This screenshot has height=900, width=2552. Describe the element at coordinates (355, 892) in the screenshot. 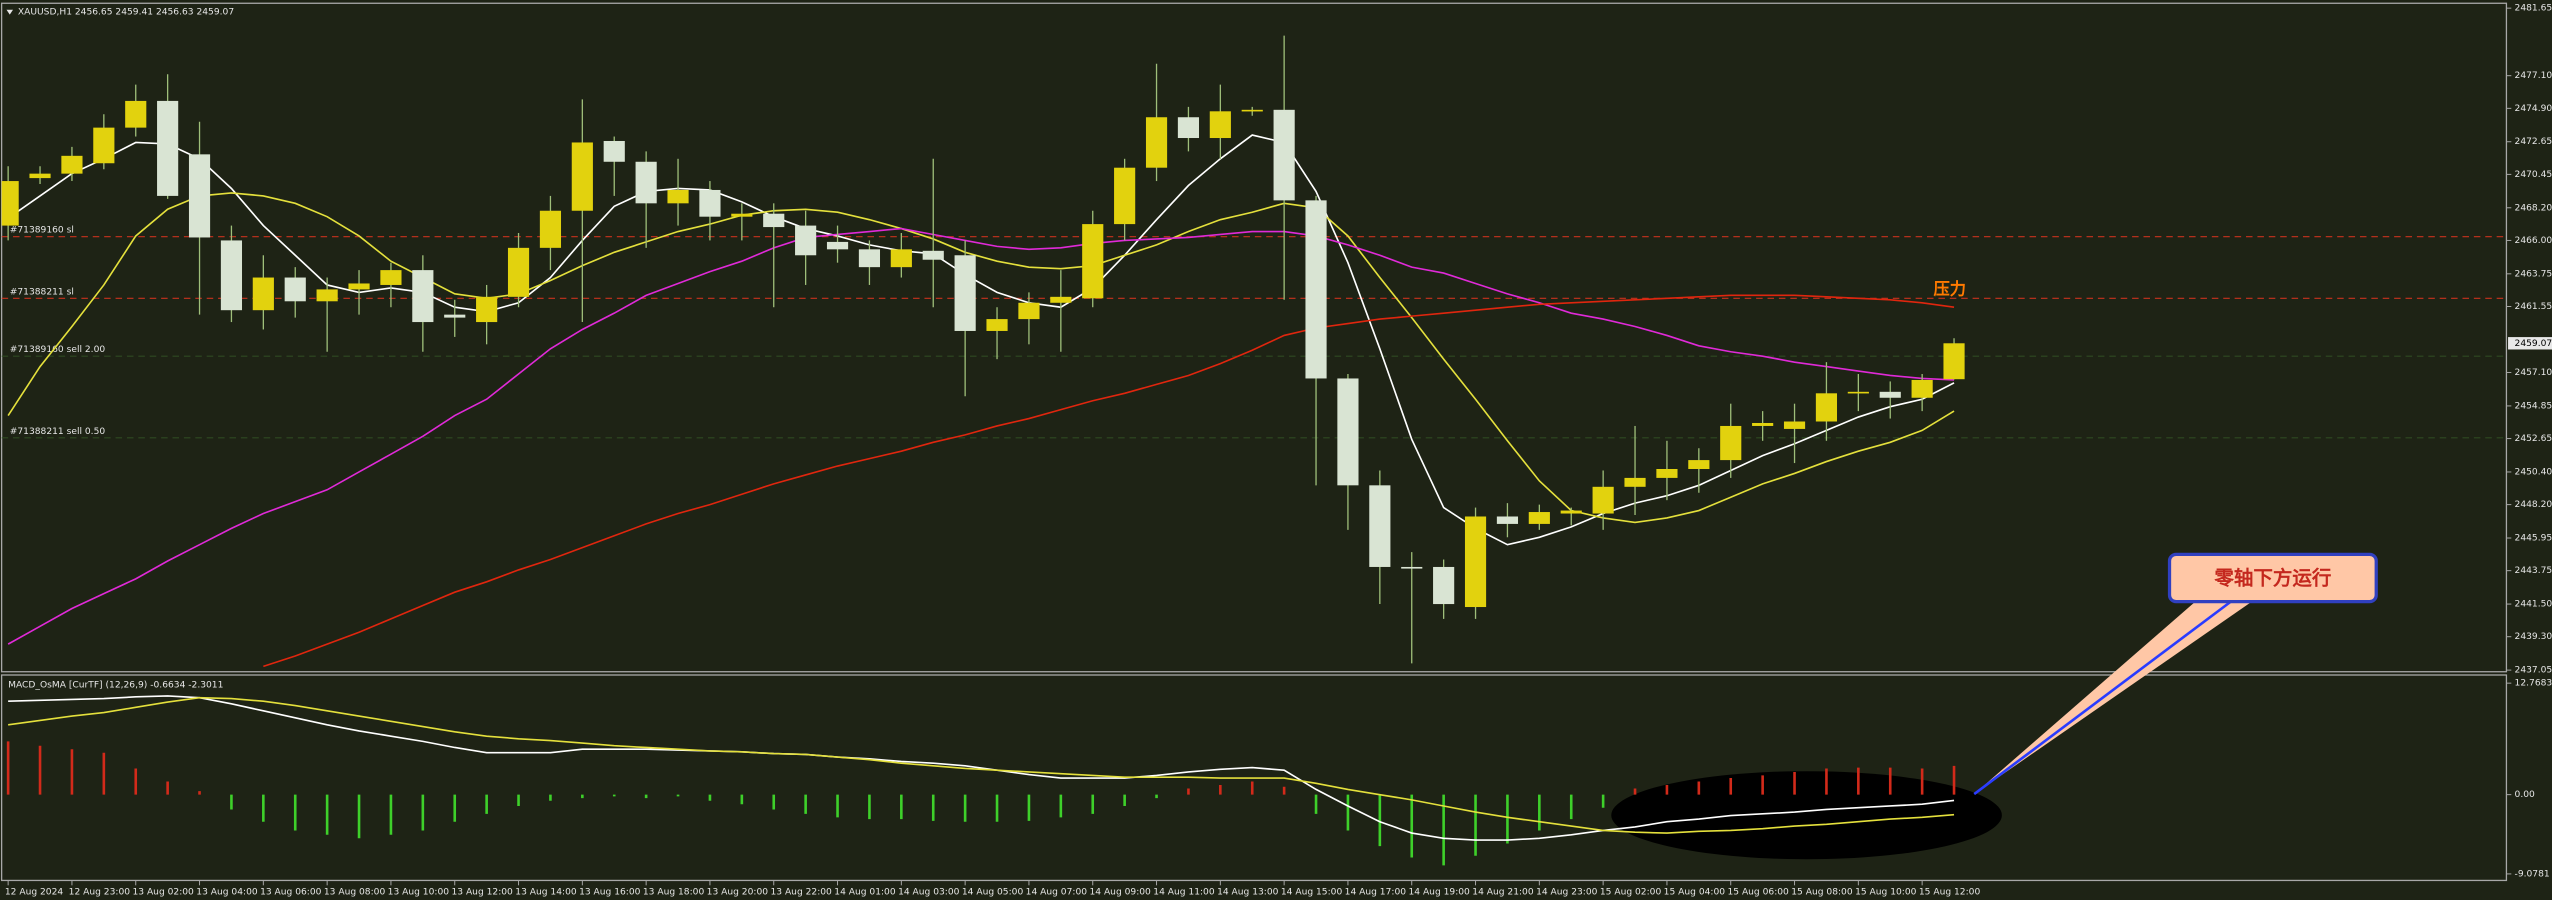

I see `x-tick-label: 13 Aug 08:00` at that location.